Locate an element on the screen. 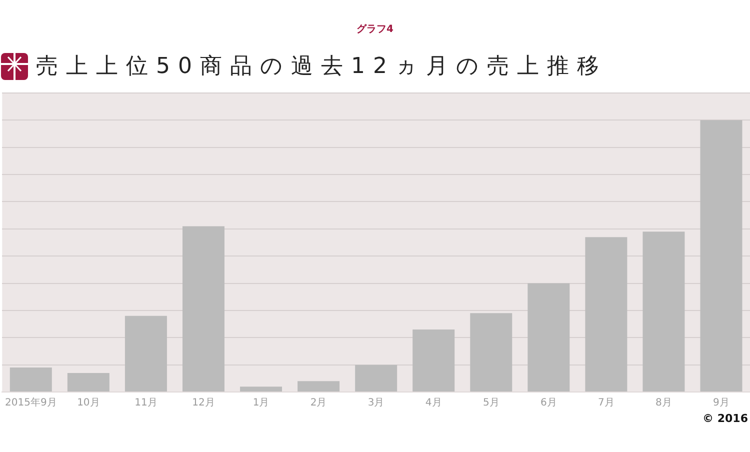  x-tick-label: 8月 is located at coordinates (664, 403).